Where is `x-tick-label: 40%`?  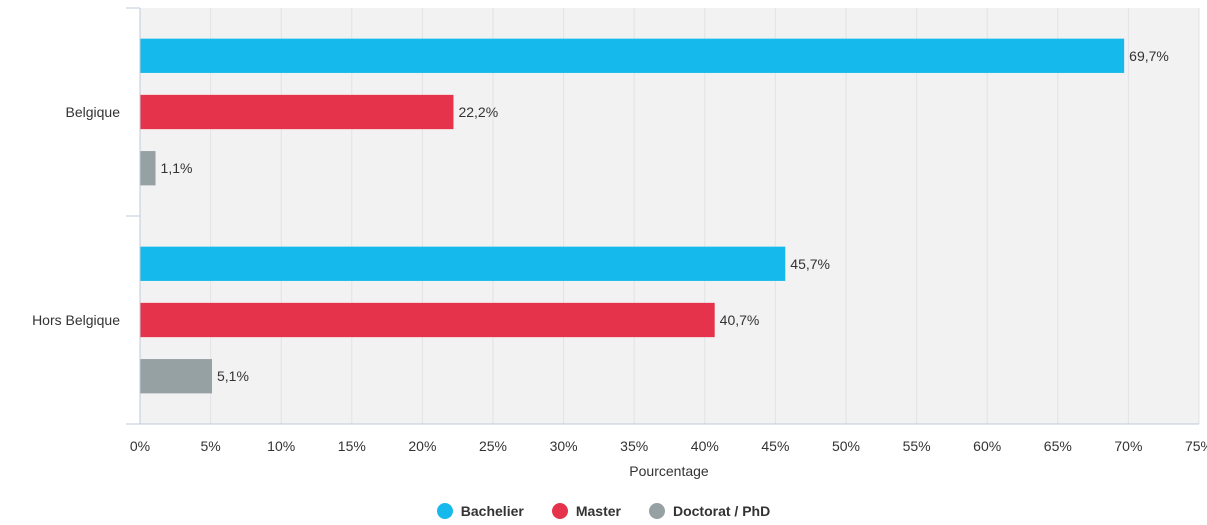
x-tick-label: 40% is located at coordinates (705, 446).